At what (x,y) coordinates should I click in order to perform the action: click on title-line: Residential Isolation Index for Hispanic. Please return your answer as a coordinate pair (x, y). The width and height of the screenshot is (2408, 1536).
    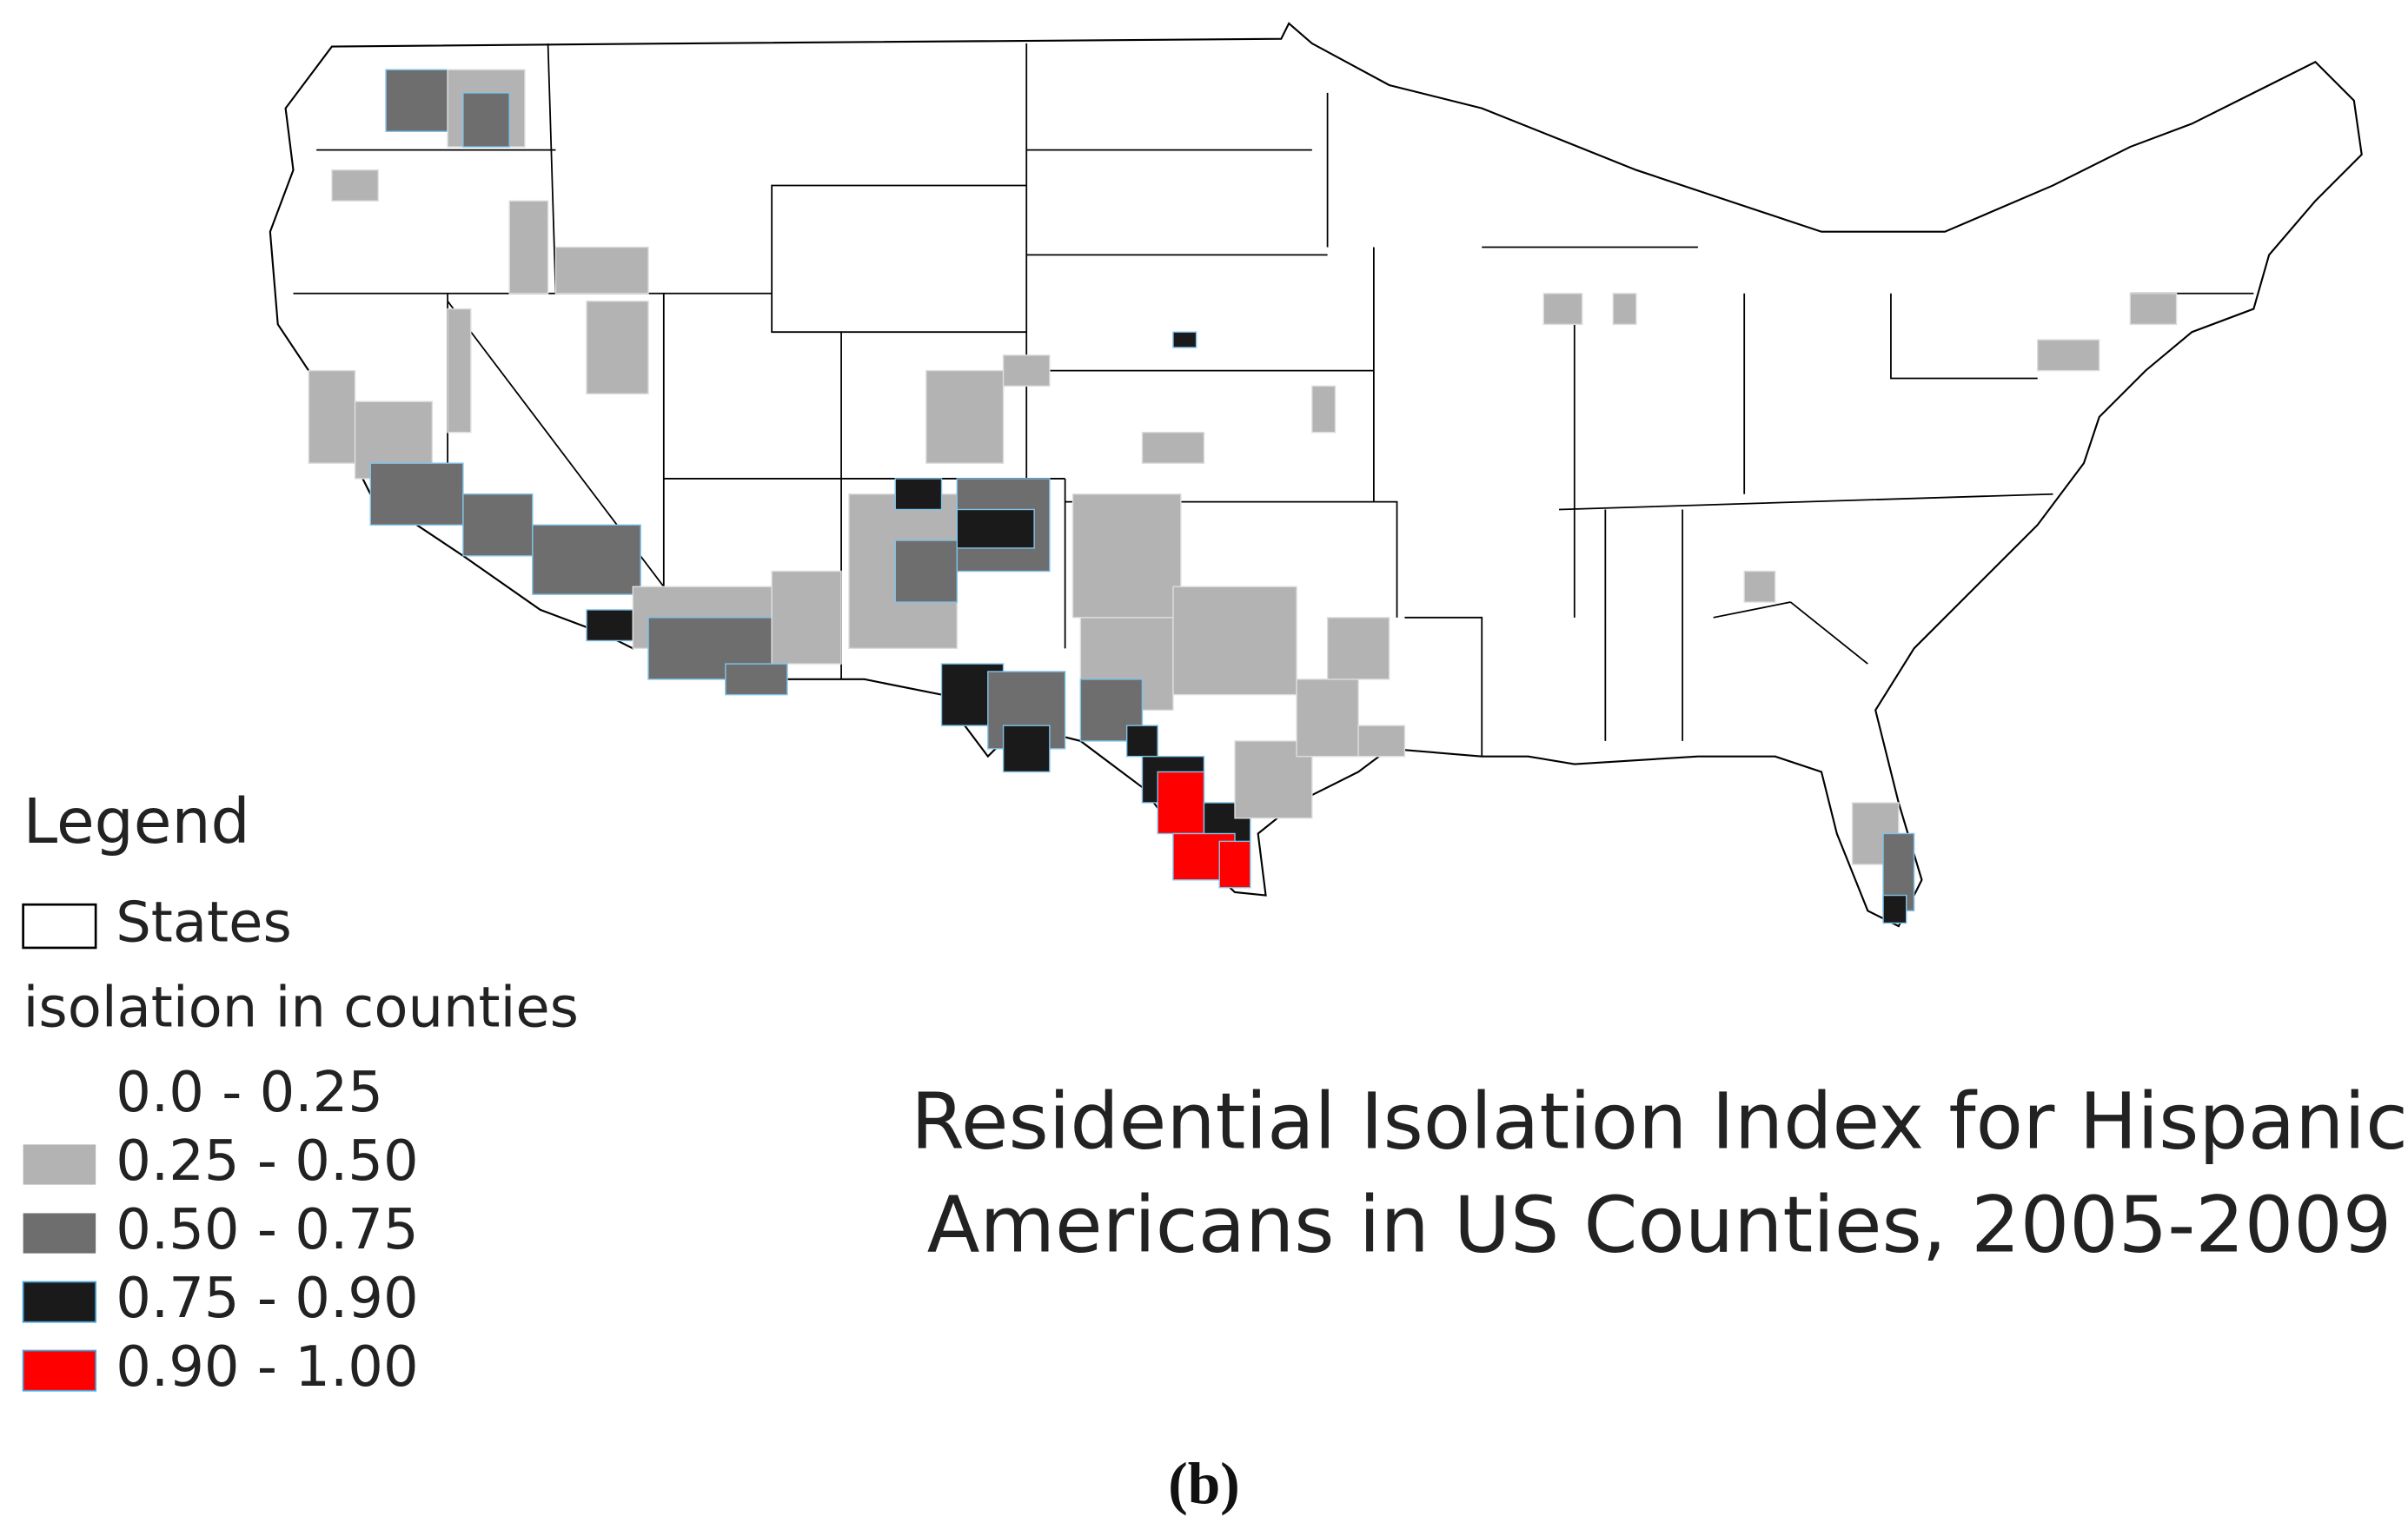
    Looking at the image, I should click on (1659, 1121).